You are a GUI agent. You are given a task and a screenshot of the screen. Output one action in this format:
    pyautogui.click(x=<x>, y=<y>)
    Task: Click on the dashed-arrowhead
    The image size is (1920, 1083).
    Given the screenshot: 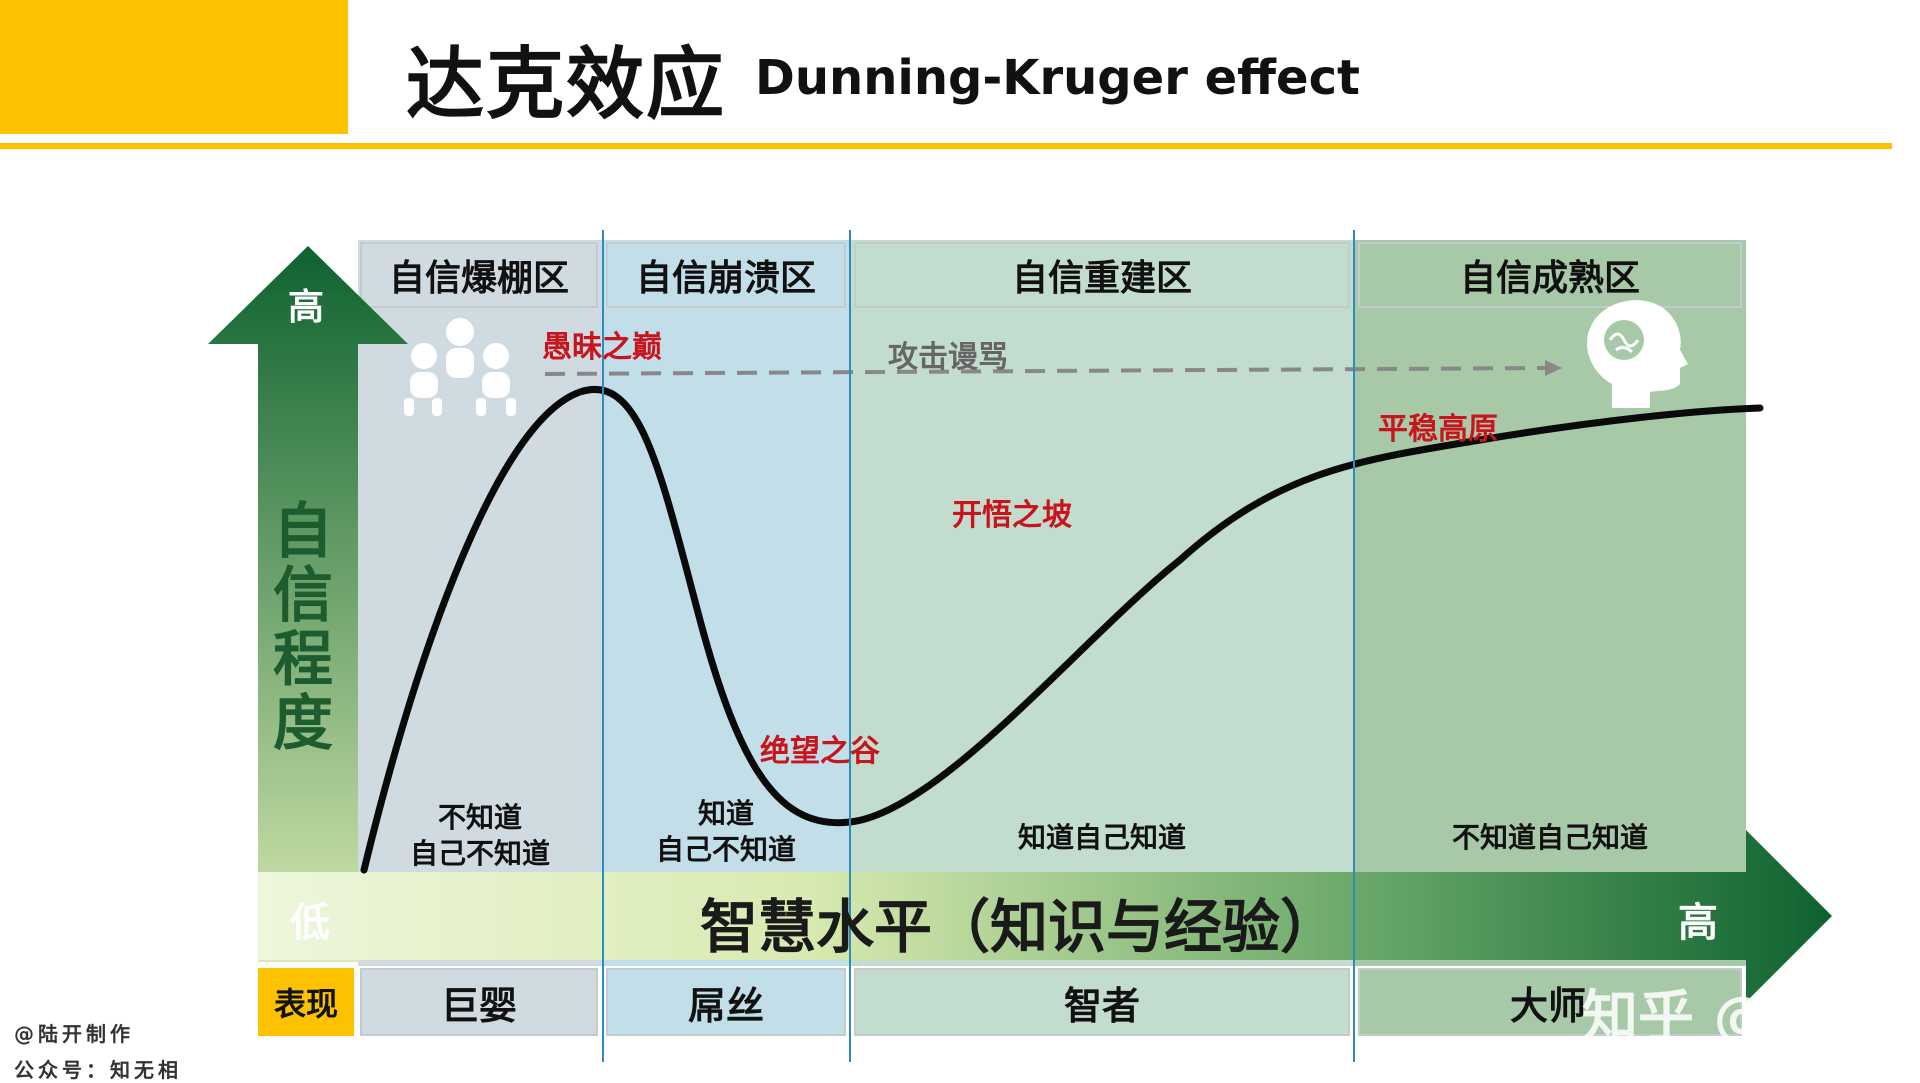 What is the action you would take?
    pyautogui.click(x=1553, y=368)
    